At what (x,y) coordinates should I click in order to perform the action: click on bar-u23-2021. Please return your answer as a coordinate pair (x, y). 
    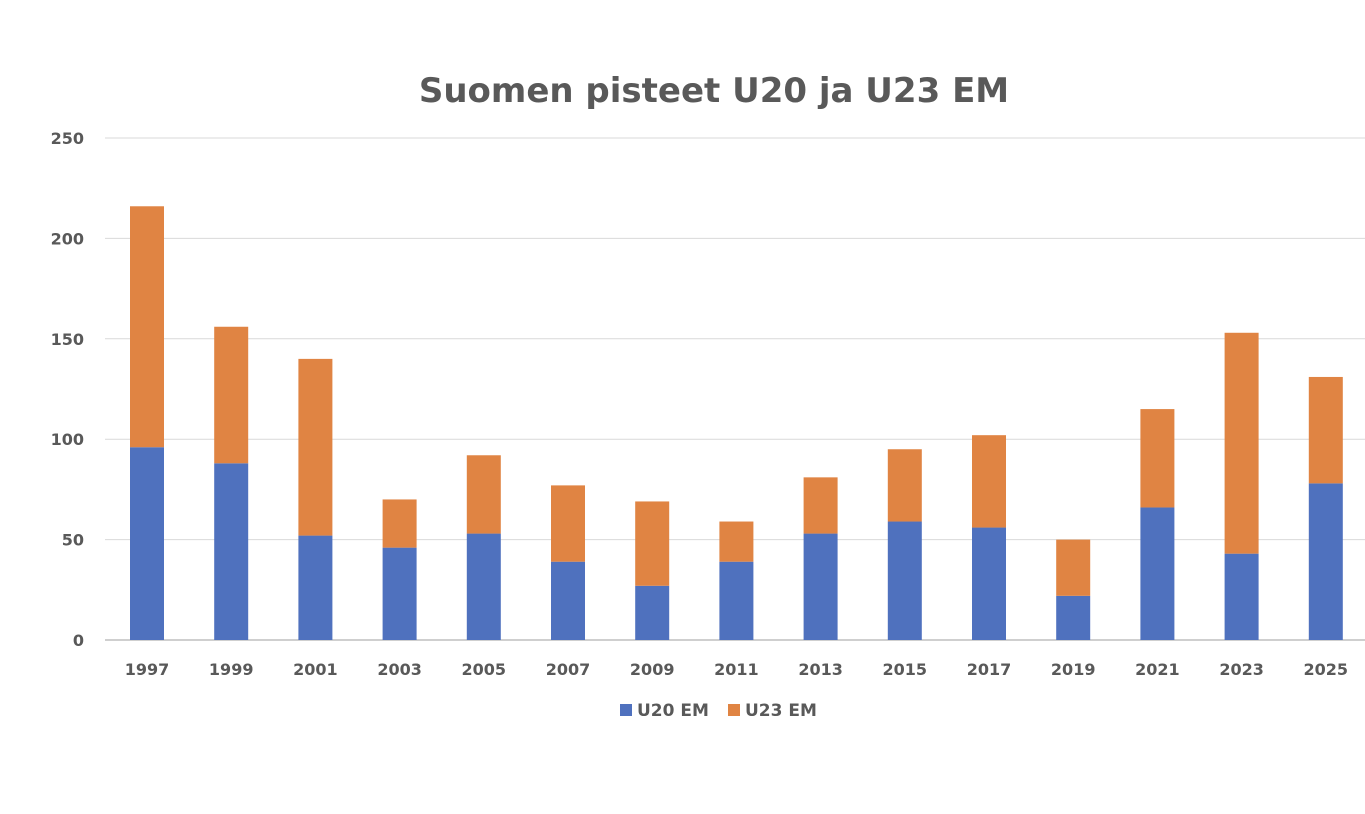
    Looking at the image, I should click on (1157, 458).